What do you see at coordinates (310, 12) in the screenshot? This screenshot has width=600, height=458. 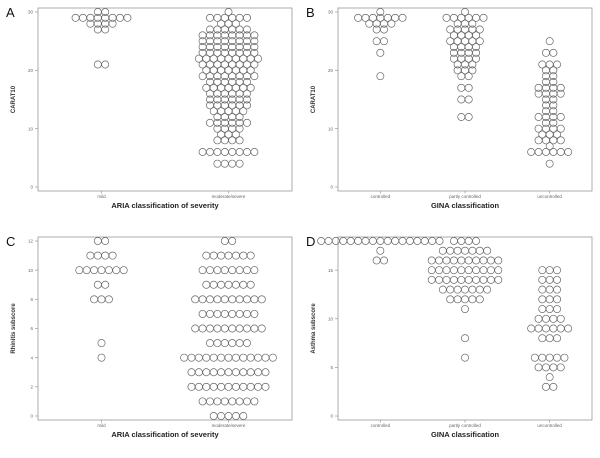 I see `panel-letter: B` at bounding box center [310, 12].